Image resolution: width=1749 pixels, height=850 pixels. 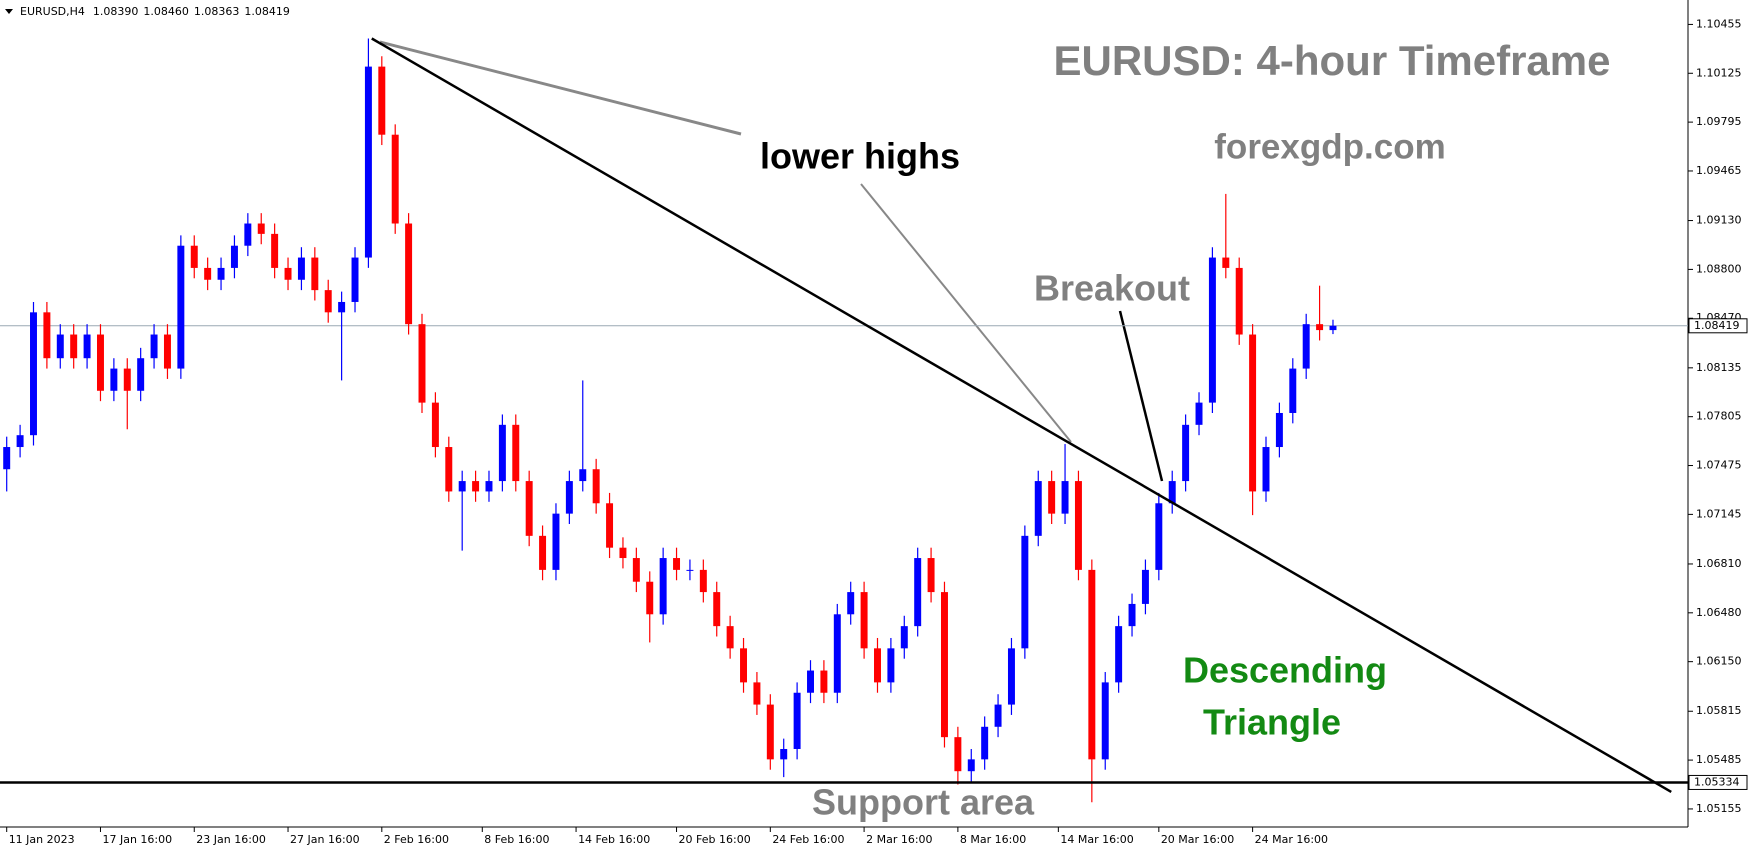 What do you see at coordinates (42, 839) in the screenshot?
I see `x-tick-label: 11 Jan 2023` at bounding box center [42, 839].